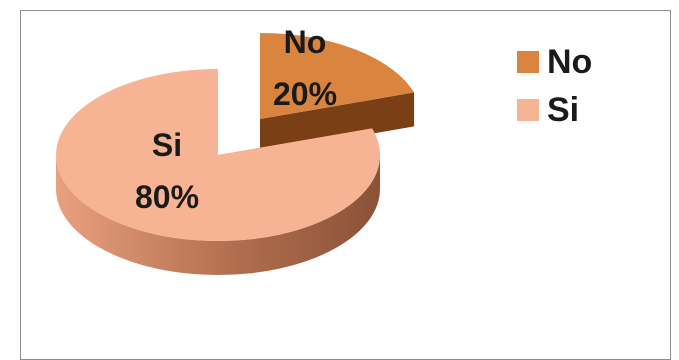 The width and height of the screenshot is (679, 360). Describe the element at coordinates (167, 145) in the screenshot. I see `slice-label-si-name: Si` at that location.